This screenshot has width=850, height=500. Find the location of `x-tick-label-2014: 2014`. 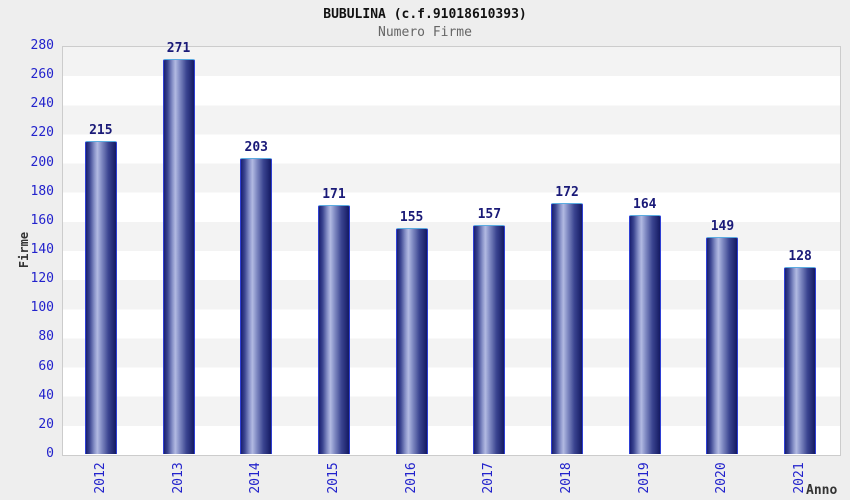

x-tick-label-2014: 2014 is located at coordinates (256, 478).